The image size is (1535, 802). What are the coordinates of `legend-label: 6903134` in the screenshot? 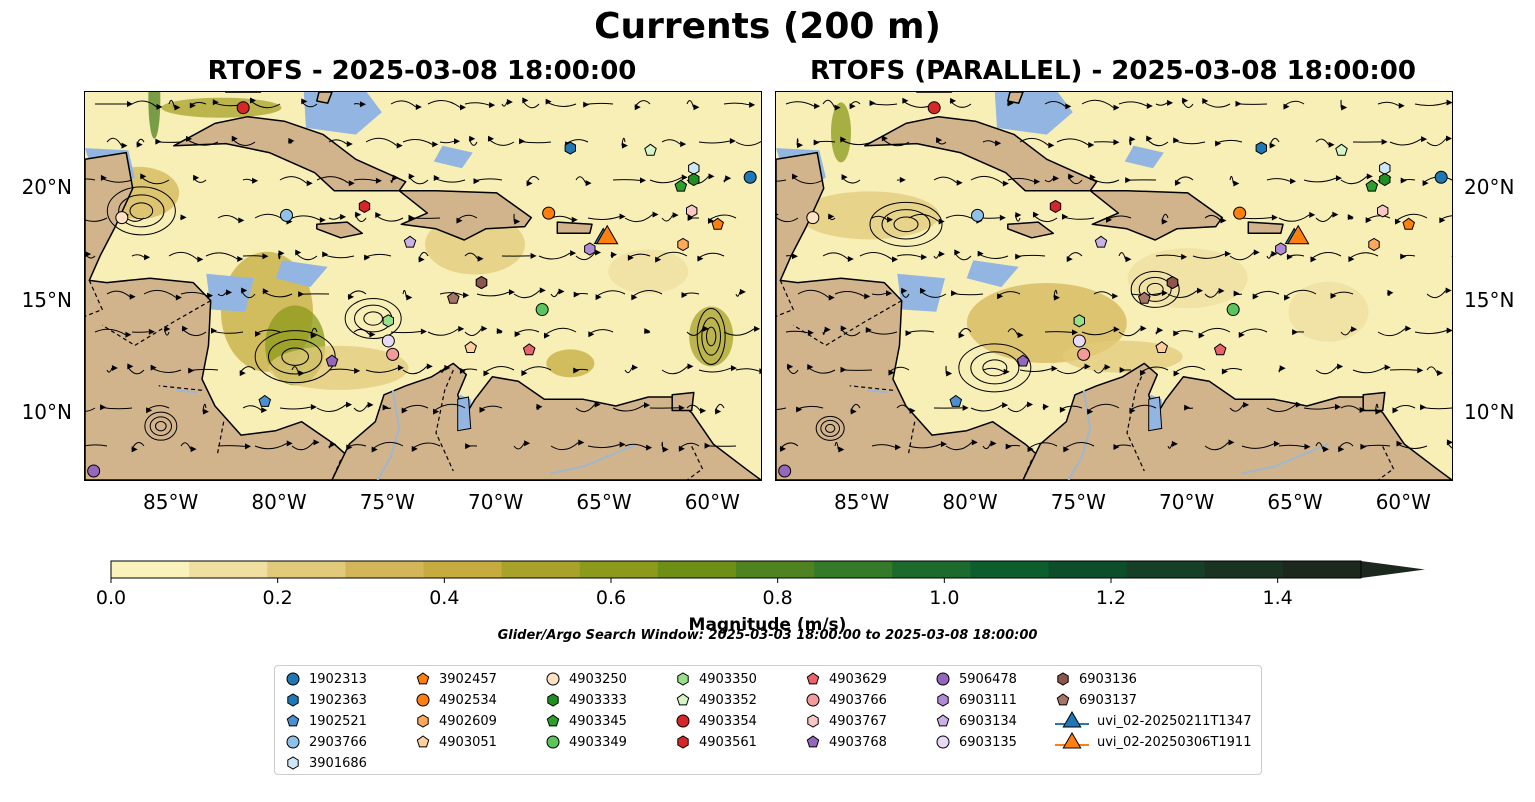 It's located at (988, 721).